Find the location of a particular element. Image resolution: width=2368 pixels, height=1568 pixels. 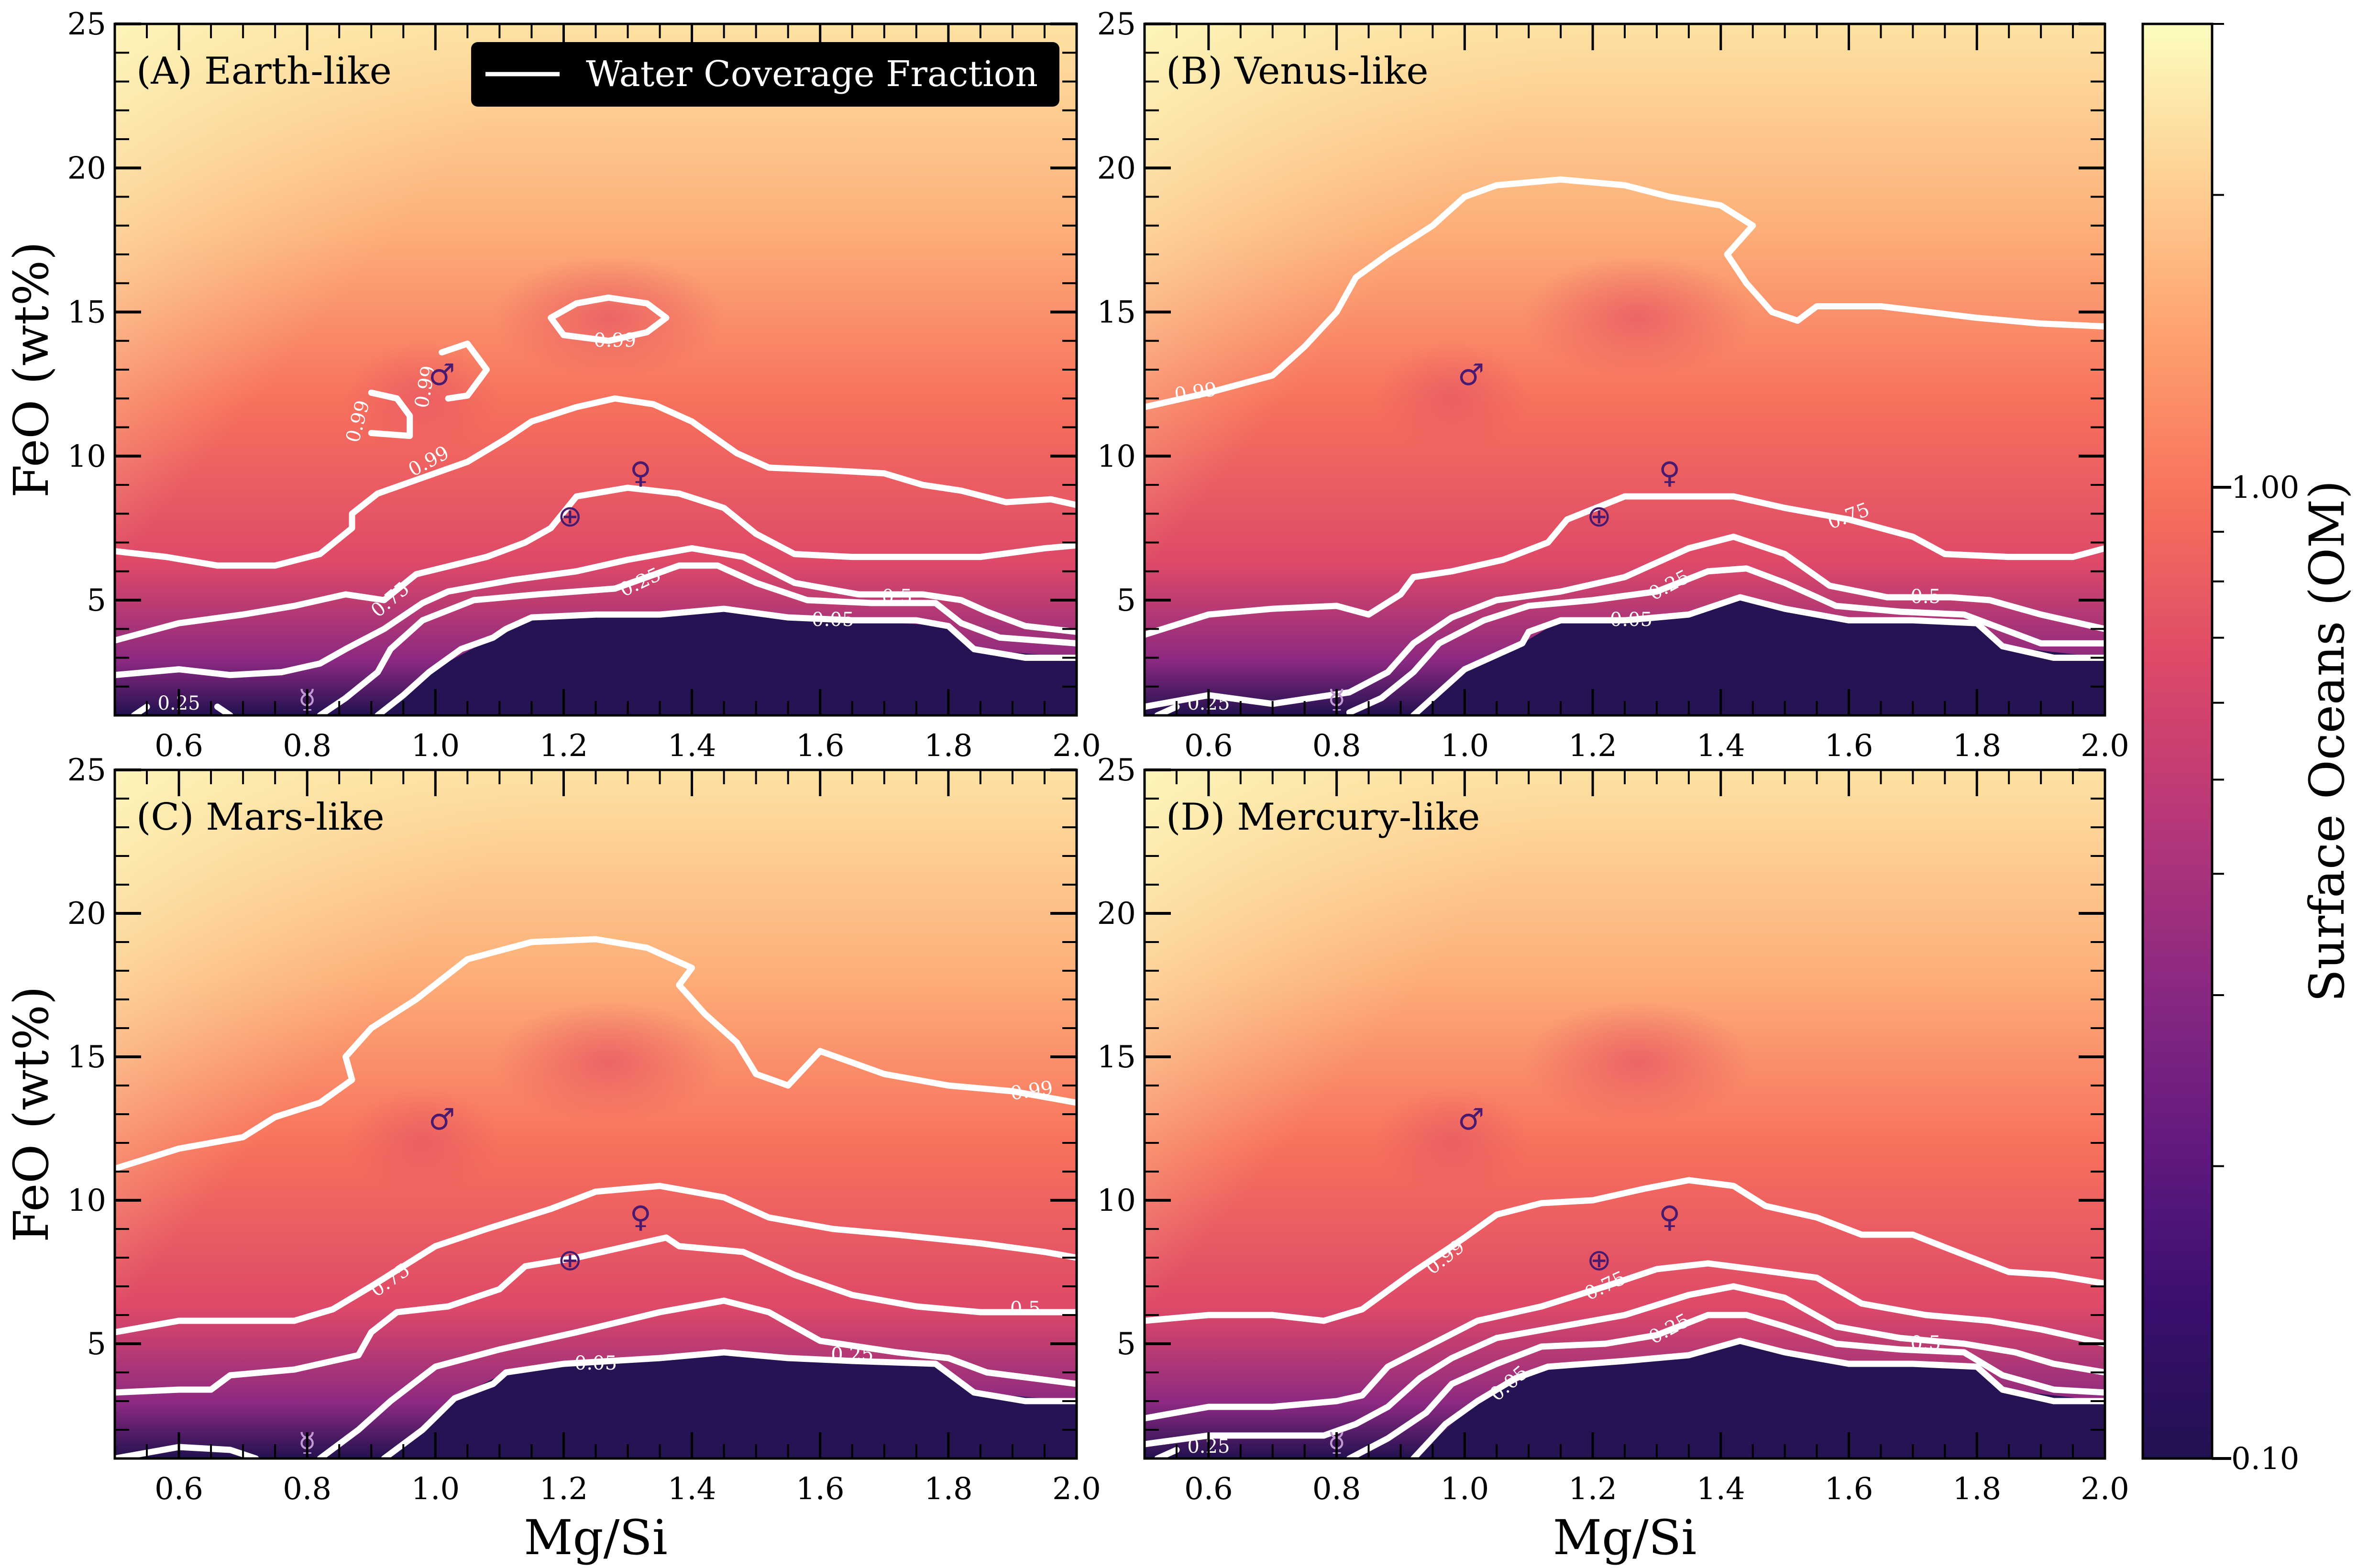

panel-title: (D) Mercury-like is located at coordinates (1323, 818).